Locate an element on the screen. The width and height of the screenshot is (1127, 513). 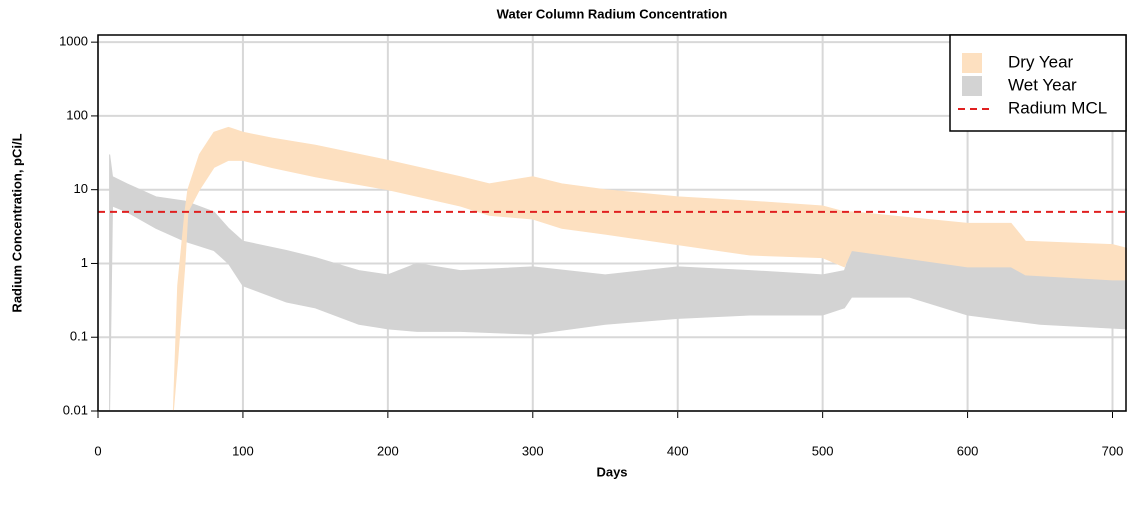
x-tick-label: 100 is located at coordinates (243, 450).